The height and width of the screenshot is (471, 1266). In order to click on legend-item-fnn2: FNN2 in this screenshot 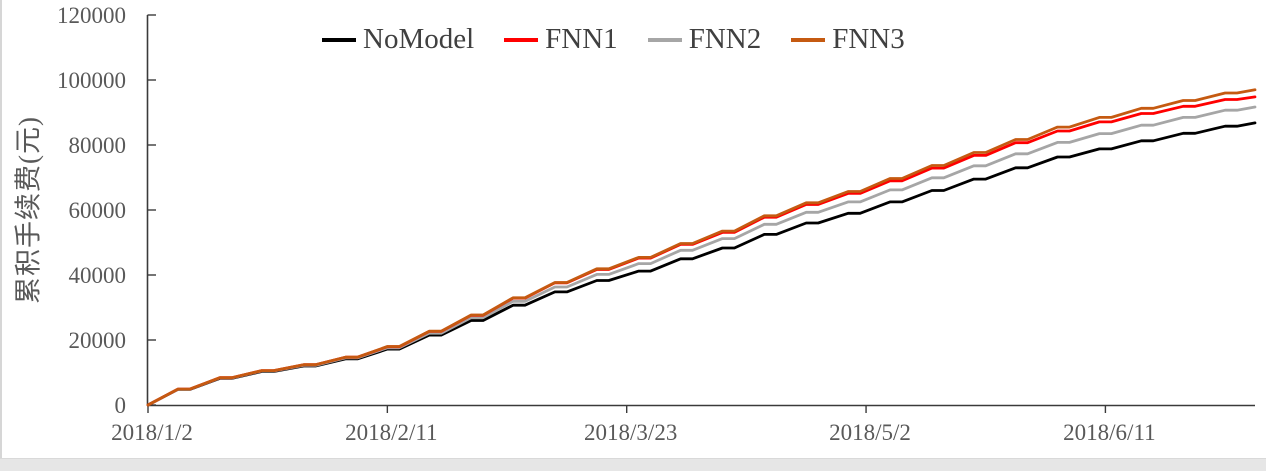, I will do `click(704, 39)`.